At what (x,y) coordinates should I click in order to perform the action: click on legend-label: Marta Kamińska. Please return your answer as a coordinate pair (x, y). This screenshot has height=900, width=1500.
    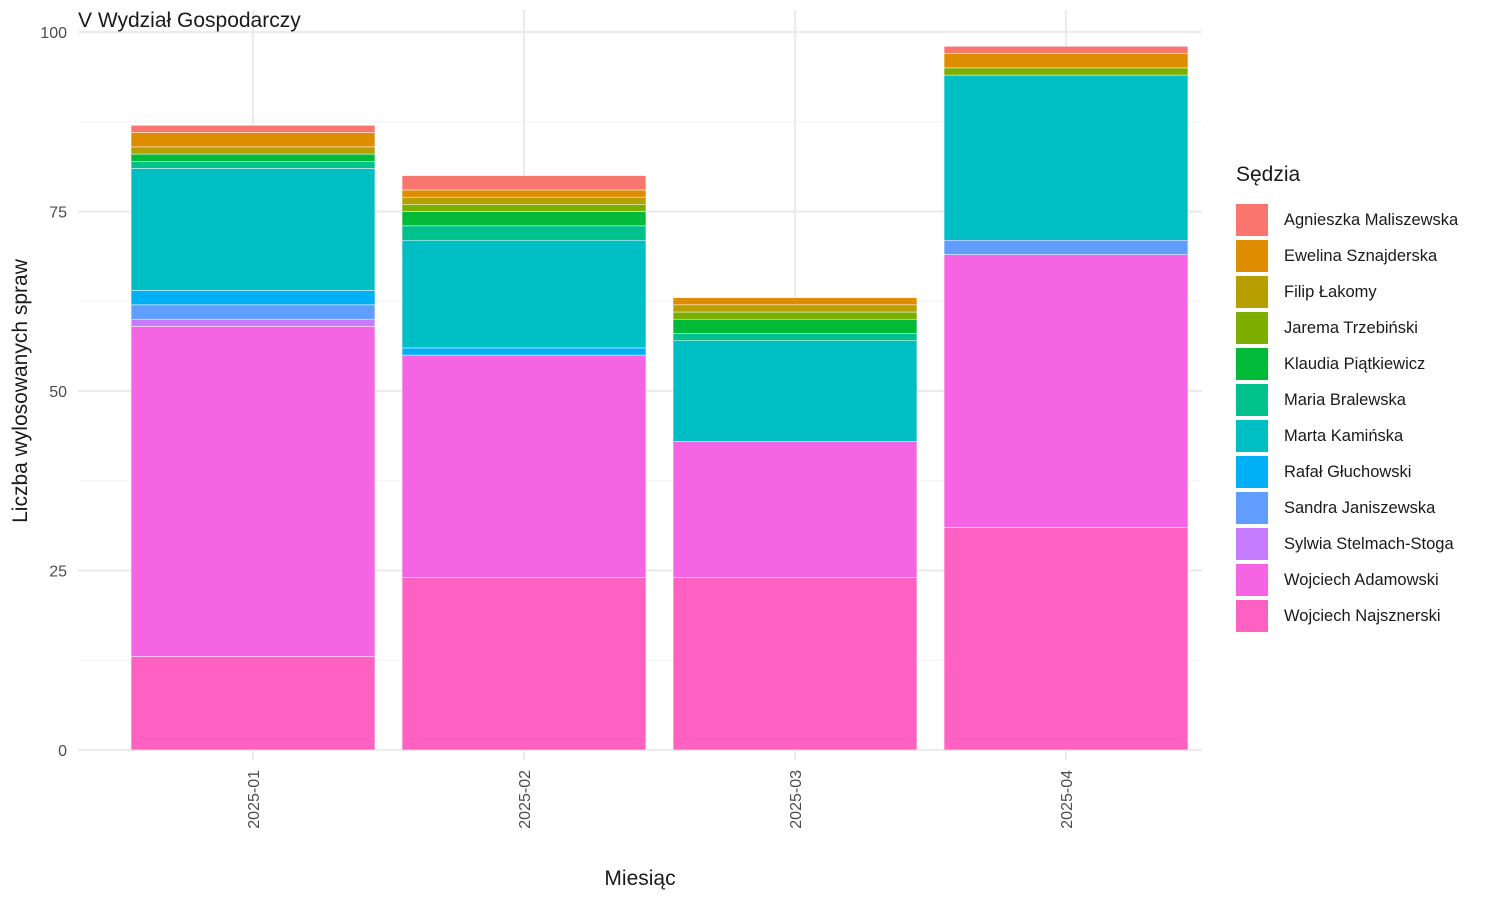
    Looking at the image, I should click on (1344, 435).